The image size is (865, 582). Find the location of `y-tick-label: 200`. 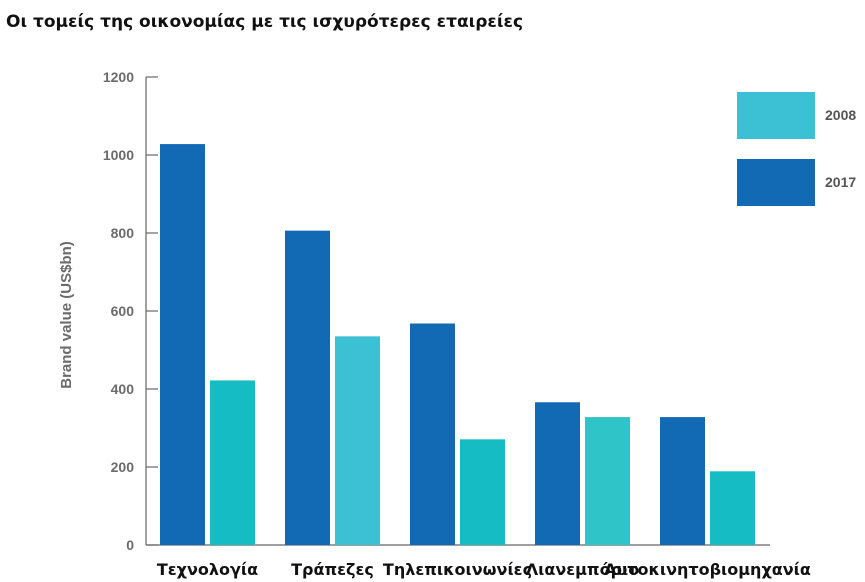

y-tick-label: 200 is located at coordinates (123, 467).